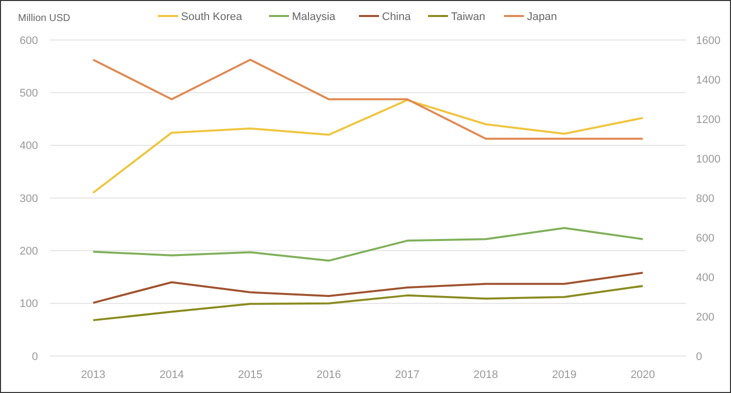  What do you see at coordinates (93, 375) in the screenshot?
I see `x-tick-label: 2013` at bounding box center [93, 375].